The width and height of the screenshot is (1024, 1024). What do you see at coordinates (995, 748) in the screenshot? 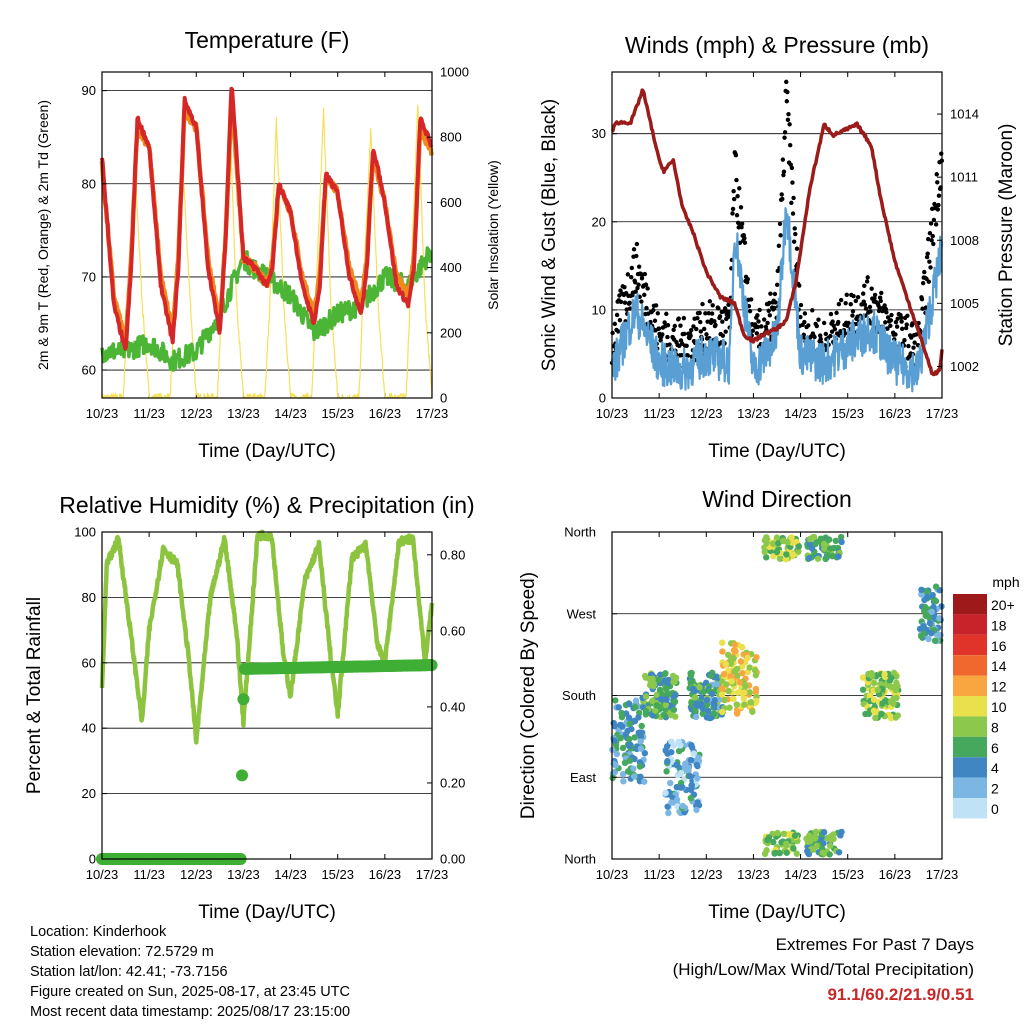
I see `legend-label: 6` at bounding box center [995, 748].